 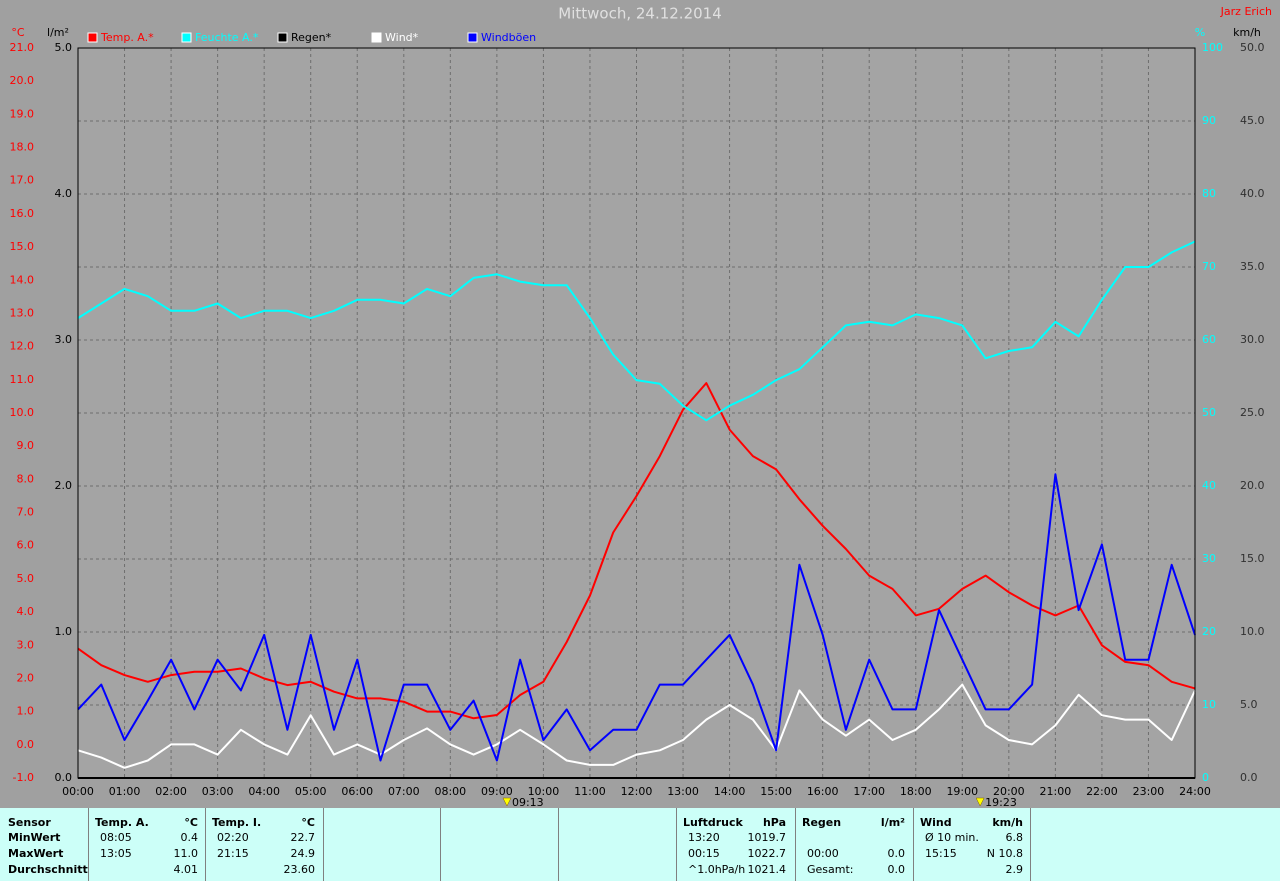 I want to click on x-tick-label: 10:00, so click(x=544, y=791).